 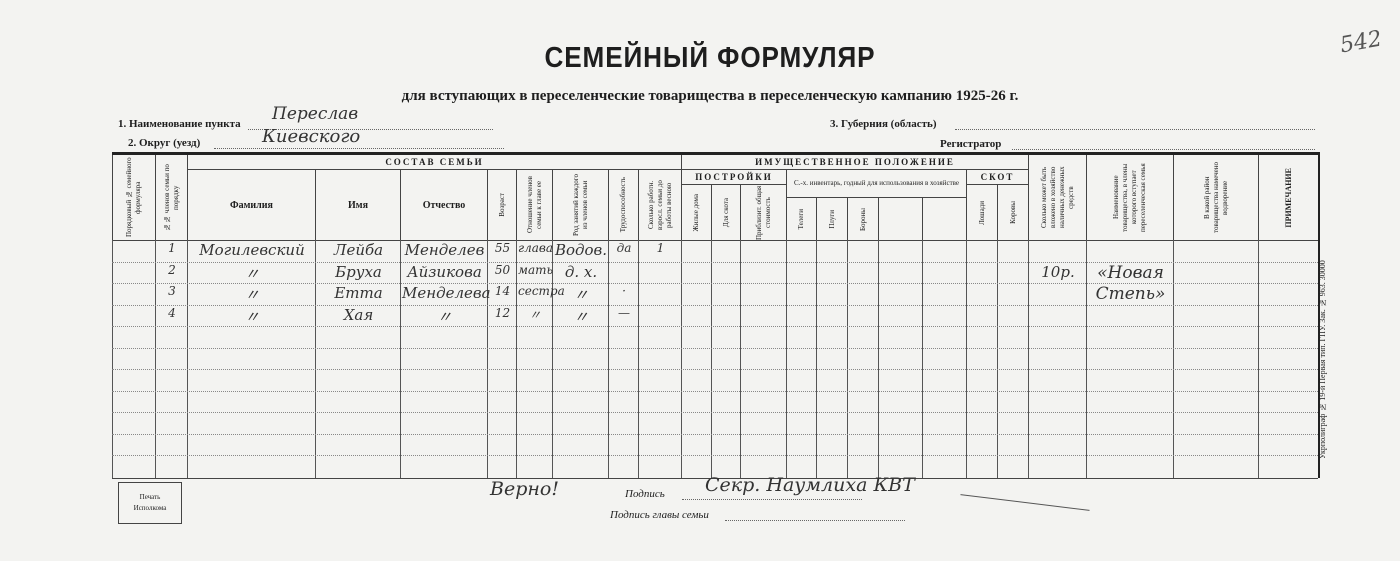 I want to click on table-cell: 14, so click(x=502, y=291).